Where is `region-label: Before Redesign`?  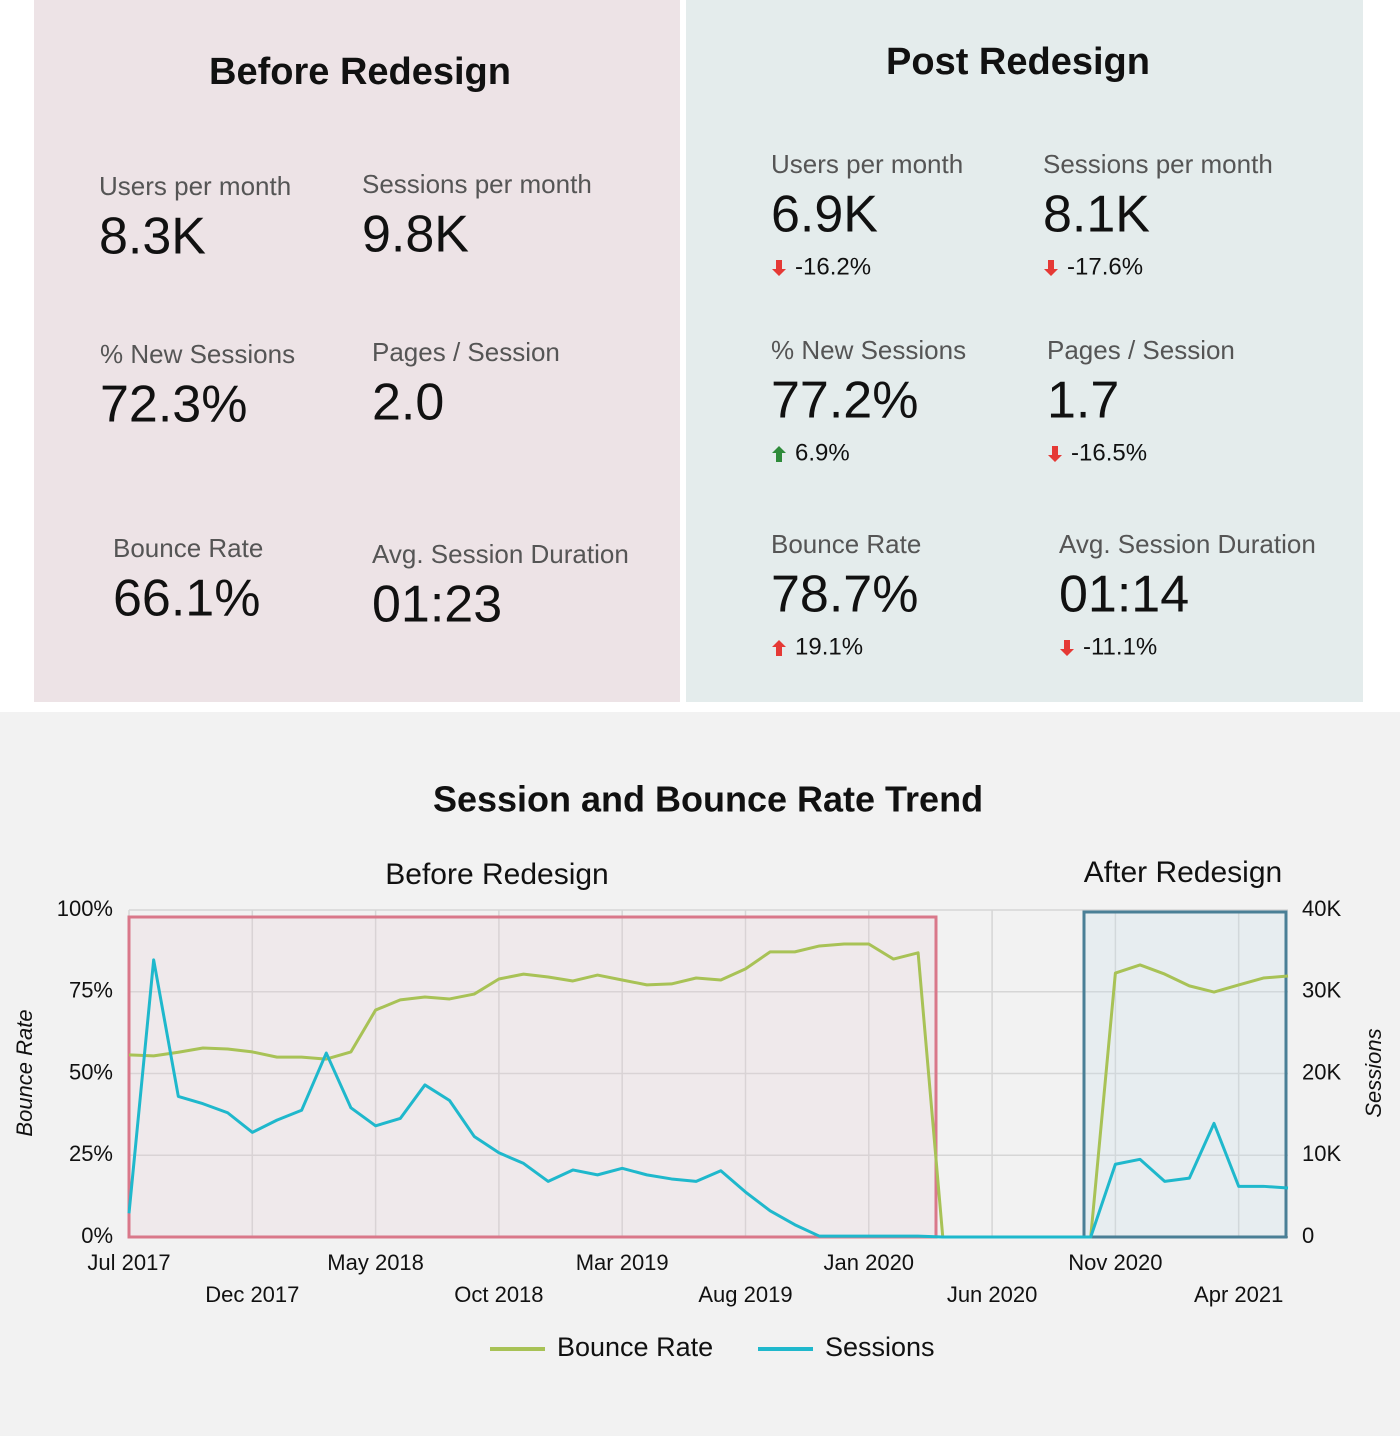
region-label: Before Redesign is located at coordinates (496, 874).